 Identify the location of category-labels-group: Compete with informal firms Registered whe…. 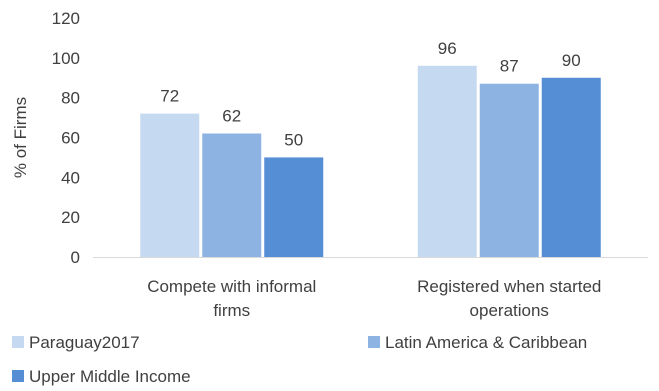
(374, 298).